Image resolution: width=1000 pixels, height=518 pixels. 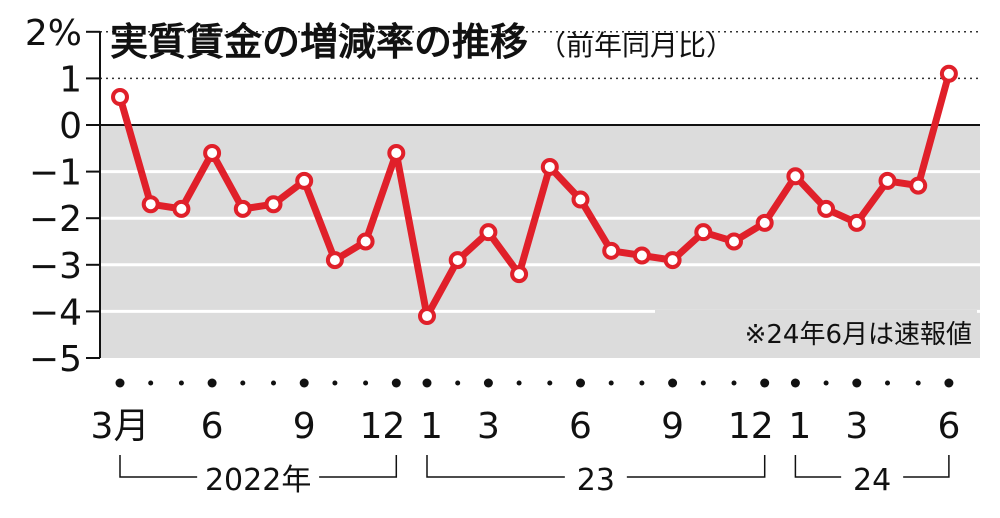 I want to click on year-label: 2022年, so click(x=258, y=480).